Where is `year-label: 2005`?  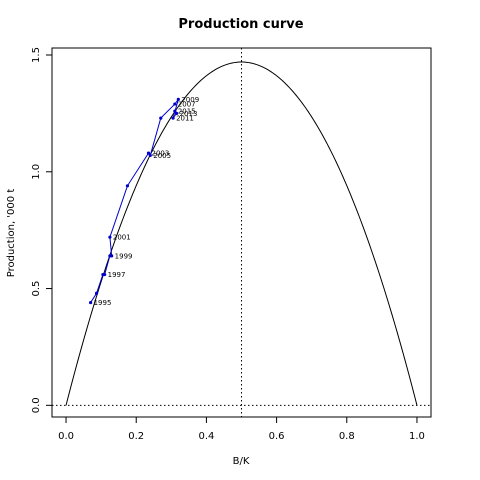 year-label: 2005 is located at coordinates (162, 156).